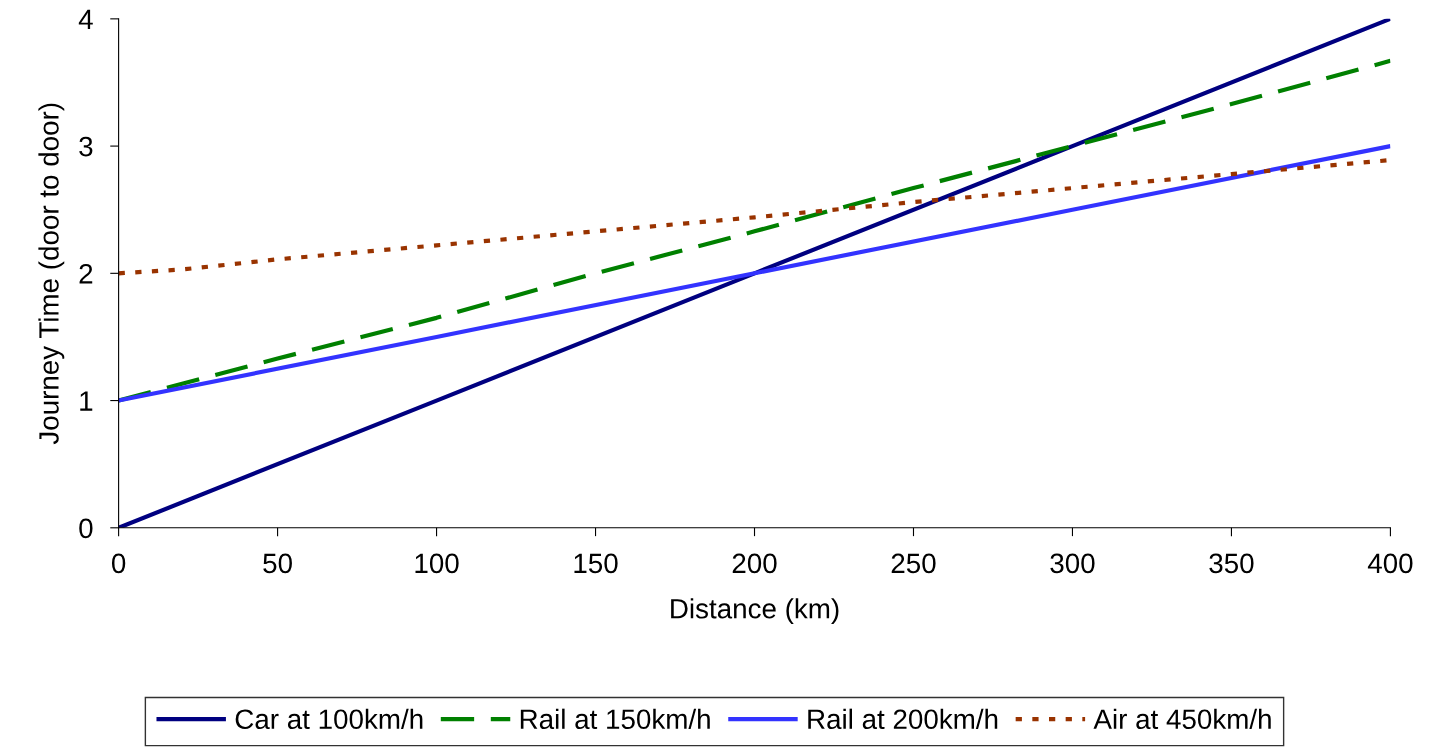  What do you see at coordinates (1182, 719) in the screenshot?
I see `legend-label: Air at 450km/h` at bounding box center [1182, 719].